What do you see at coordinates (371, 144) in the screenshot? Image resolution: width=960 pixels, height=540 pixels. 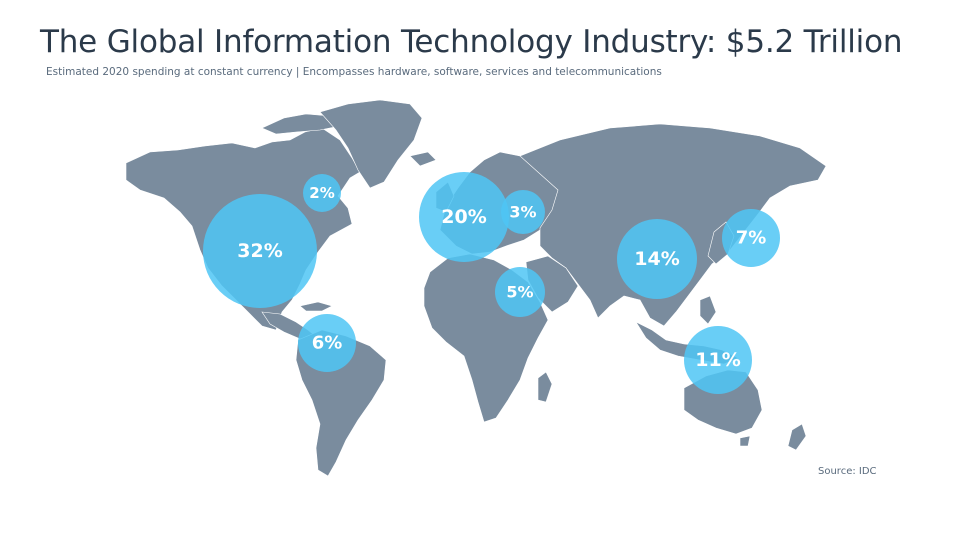 I see `greenland-land` at bounding box center [371, 144].